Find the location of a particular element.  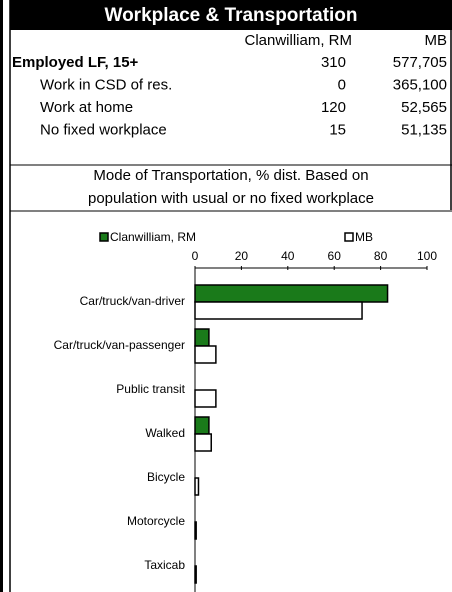

category-label: Taxicab is located at coordinates (164, 565).